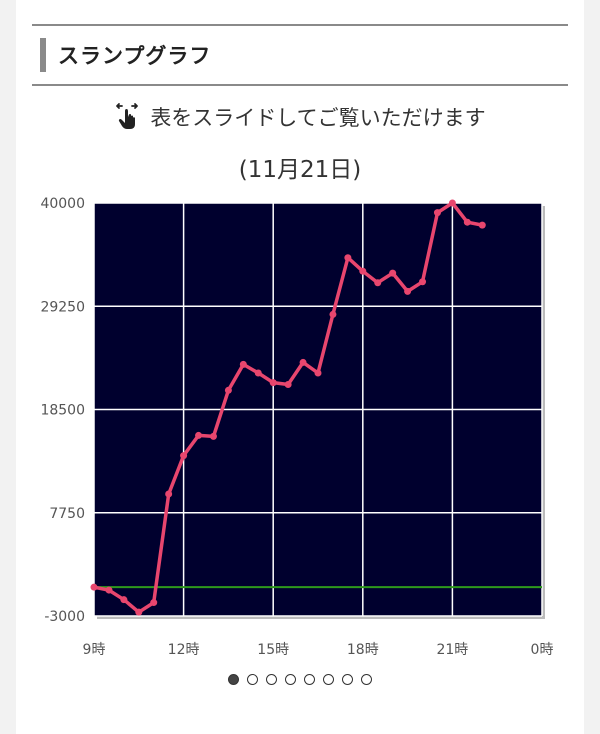 The height and width of the screenshot is (734, 600). I want to click on pager-dots, so click(300, 679).